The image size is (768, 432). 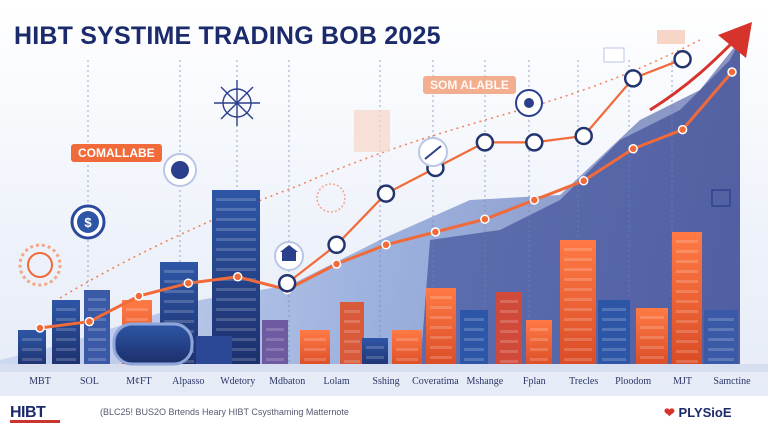 I want to click on footer-bar, so click(x=384, y=414).